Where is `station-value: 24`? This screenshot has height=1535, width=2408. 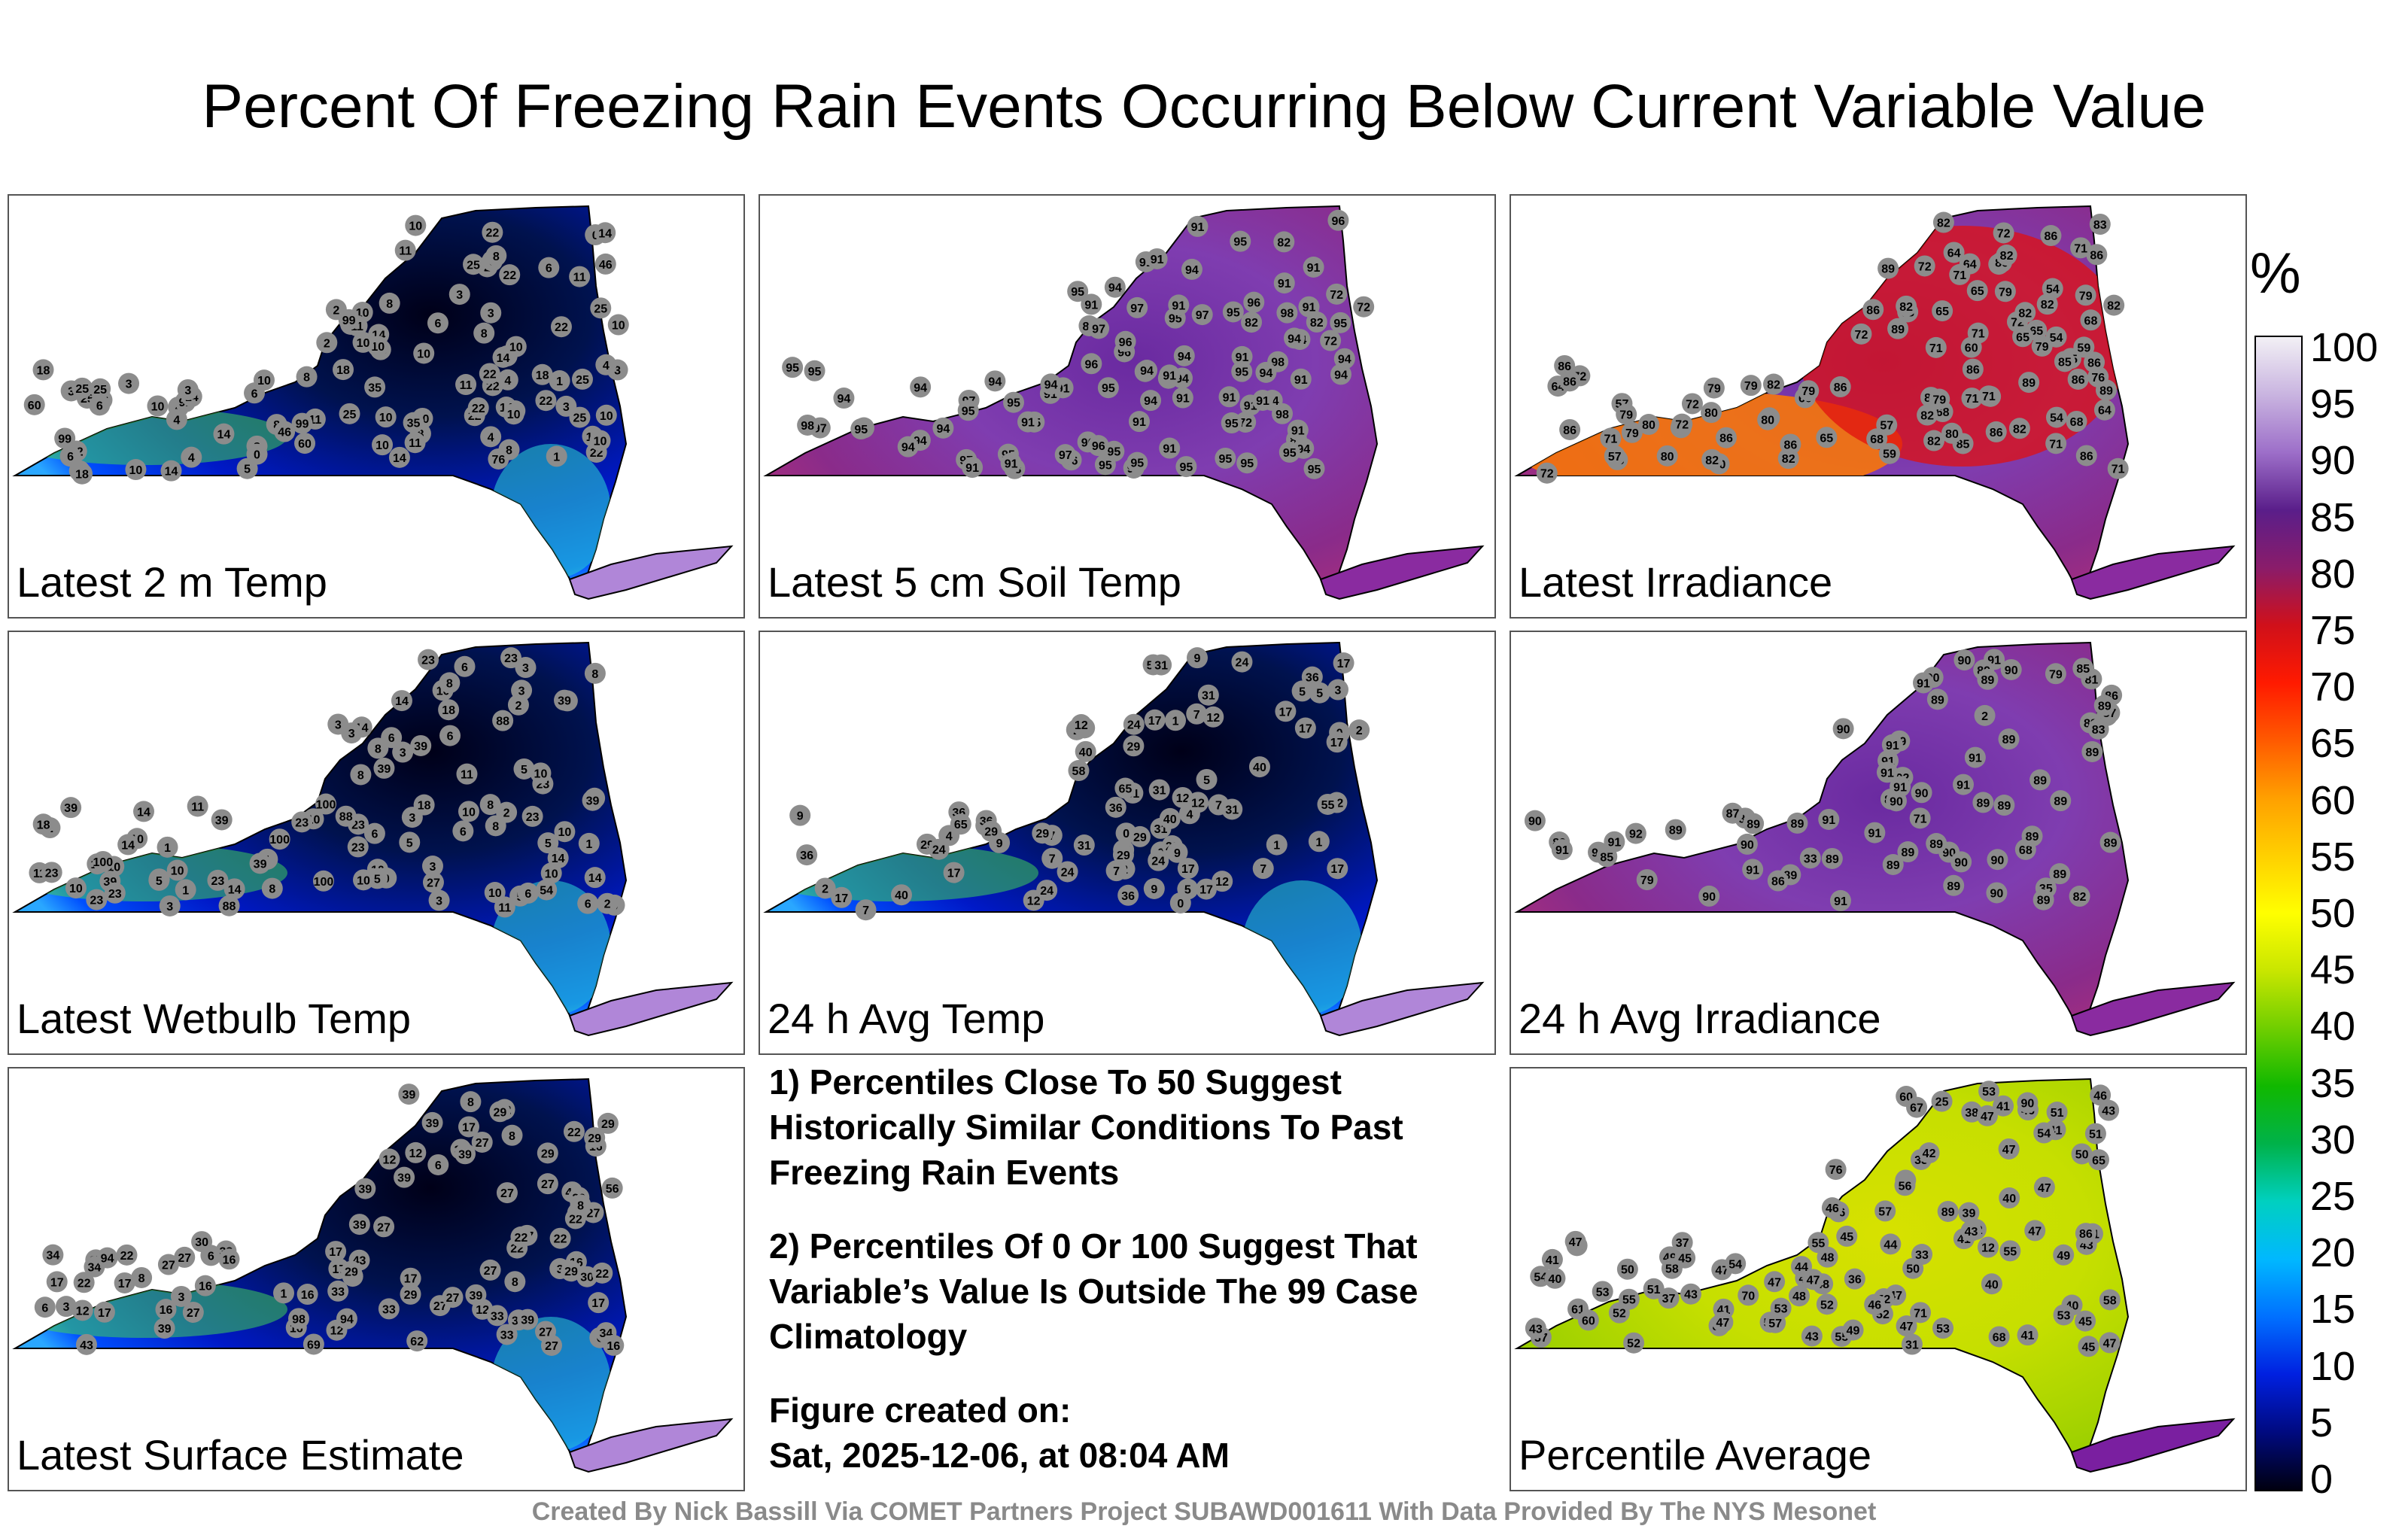
station-value: 24 is located at coordinates (939, 850).